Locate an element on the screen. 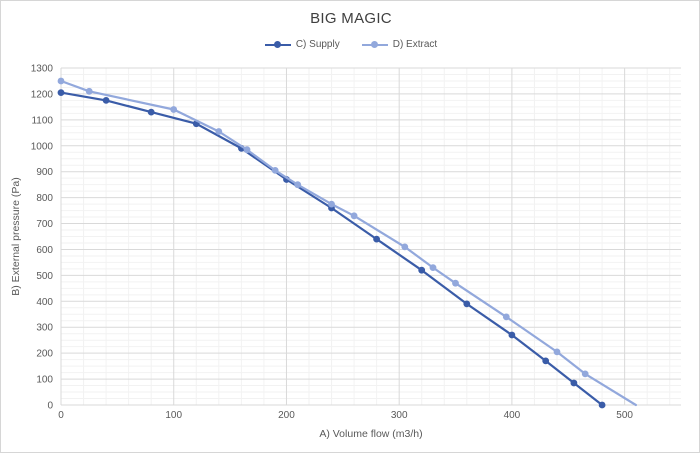 Image resolution: width=700 pixels, height=453 pixels. x-axis-title: A) Volume flow (m3/h) is located at coordinates (370, 434).